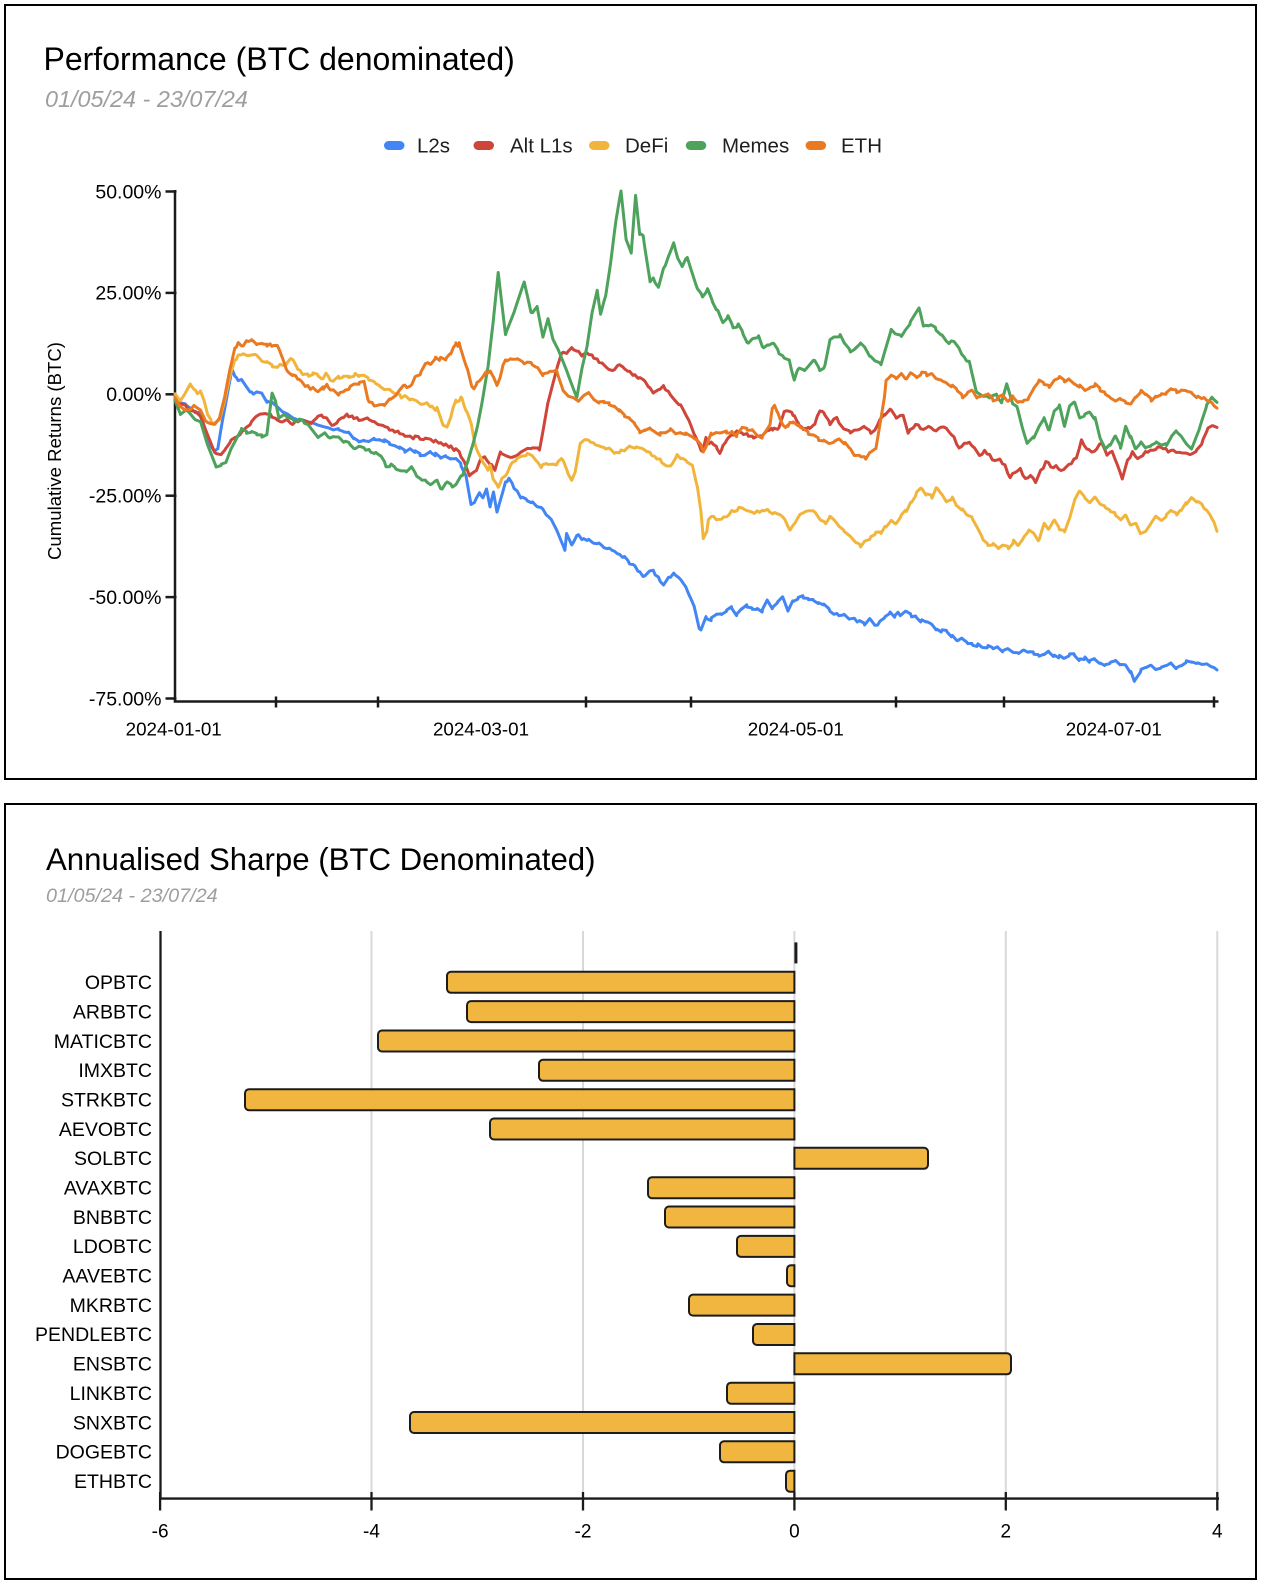  I want to click on svg-text: 2024-05-01, so click(796, 729).